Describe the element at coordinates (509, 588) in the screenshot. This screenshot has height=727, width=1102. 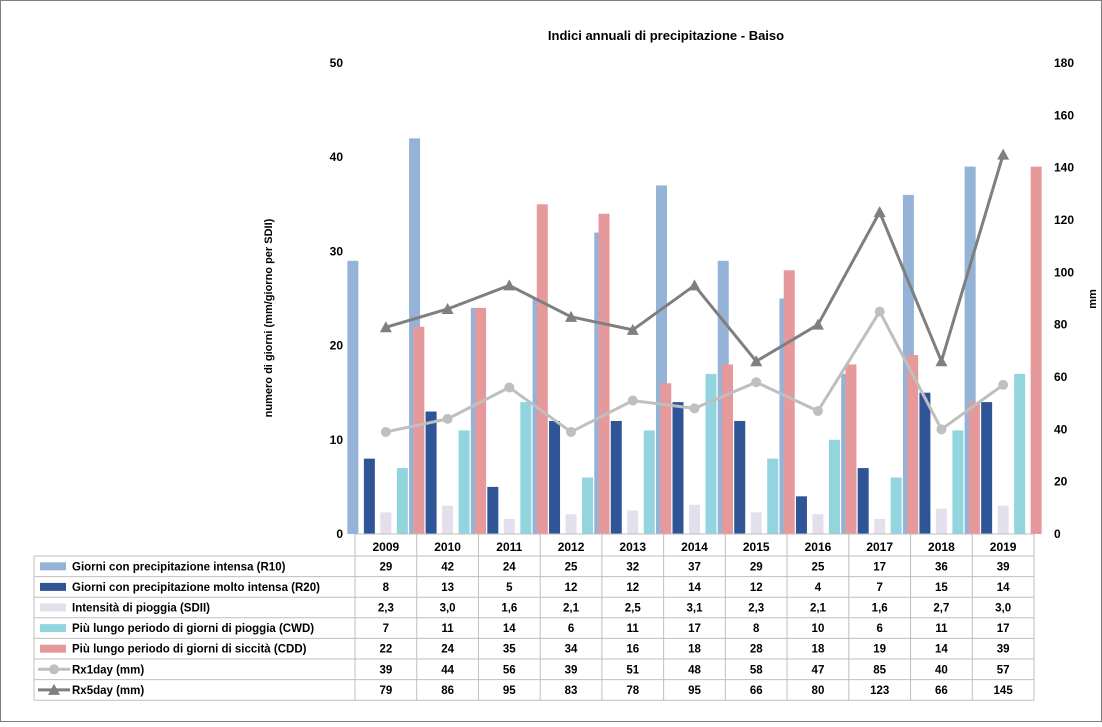
I see `table-value: 5` at that location.